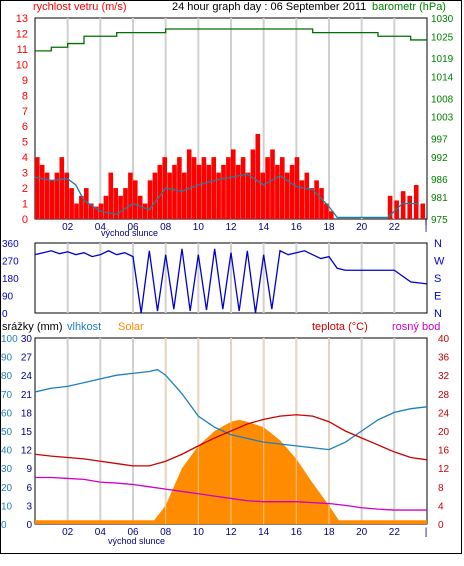  I want to click on rain-tick-label: 20, so click(7, 488).